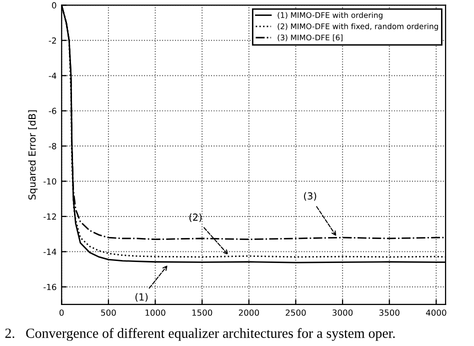  I want to click on x-tick-label: 2500, so click(296, 312).